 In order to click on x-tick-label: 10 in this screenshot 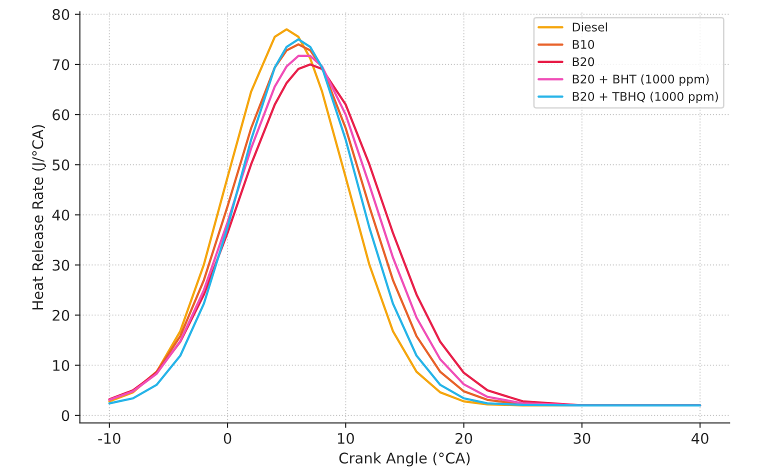, I will do `click(346, 438)`.